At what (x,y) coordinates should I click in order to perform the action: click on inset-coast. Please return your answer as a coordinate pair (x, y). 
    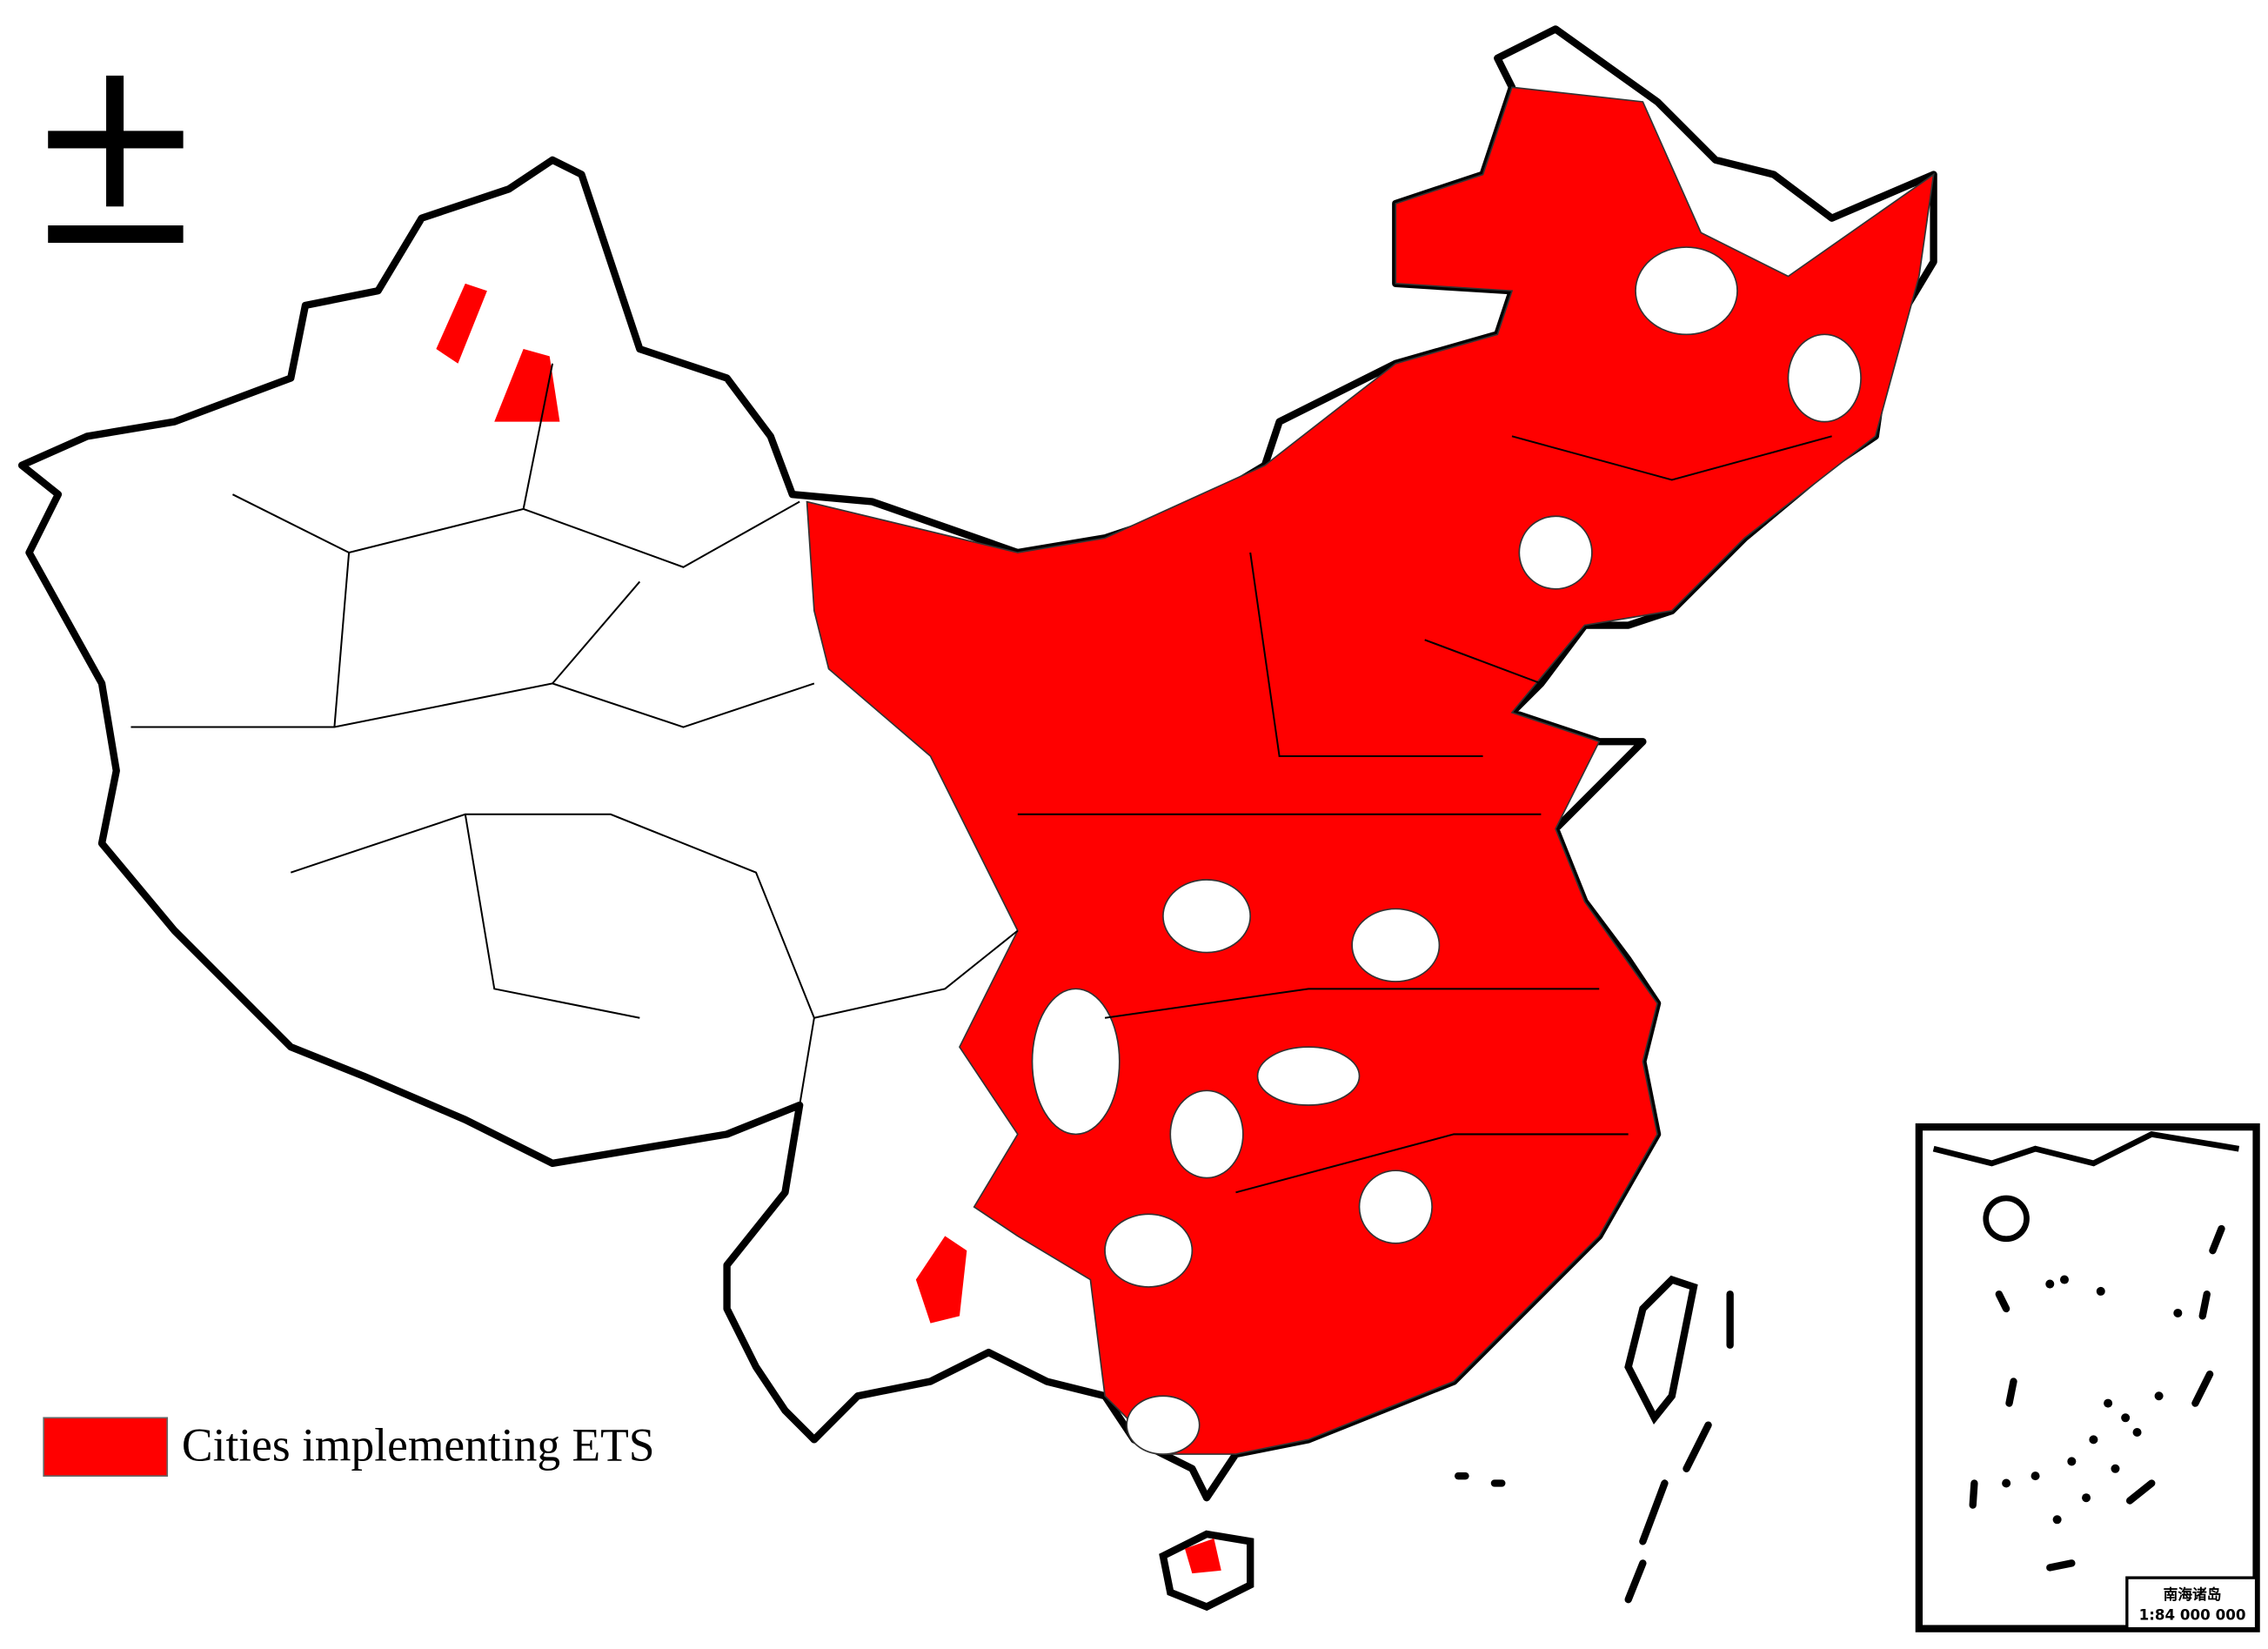
    Looking at the image, I should click on (2086, 1148).